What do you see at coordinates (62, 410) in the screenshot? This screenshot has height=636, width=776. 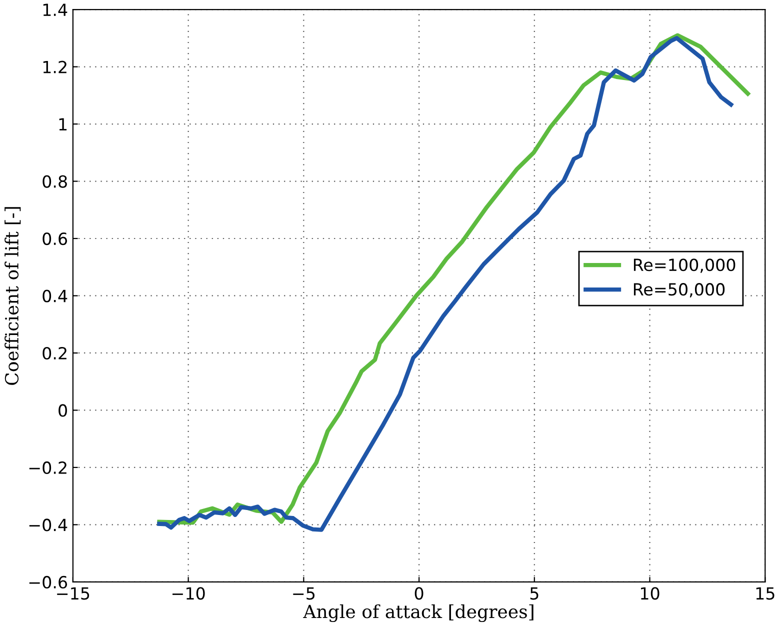 I see `y-tick-label: 0` at bounding box center [62, 410].